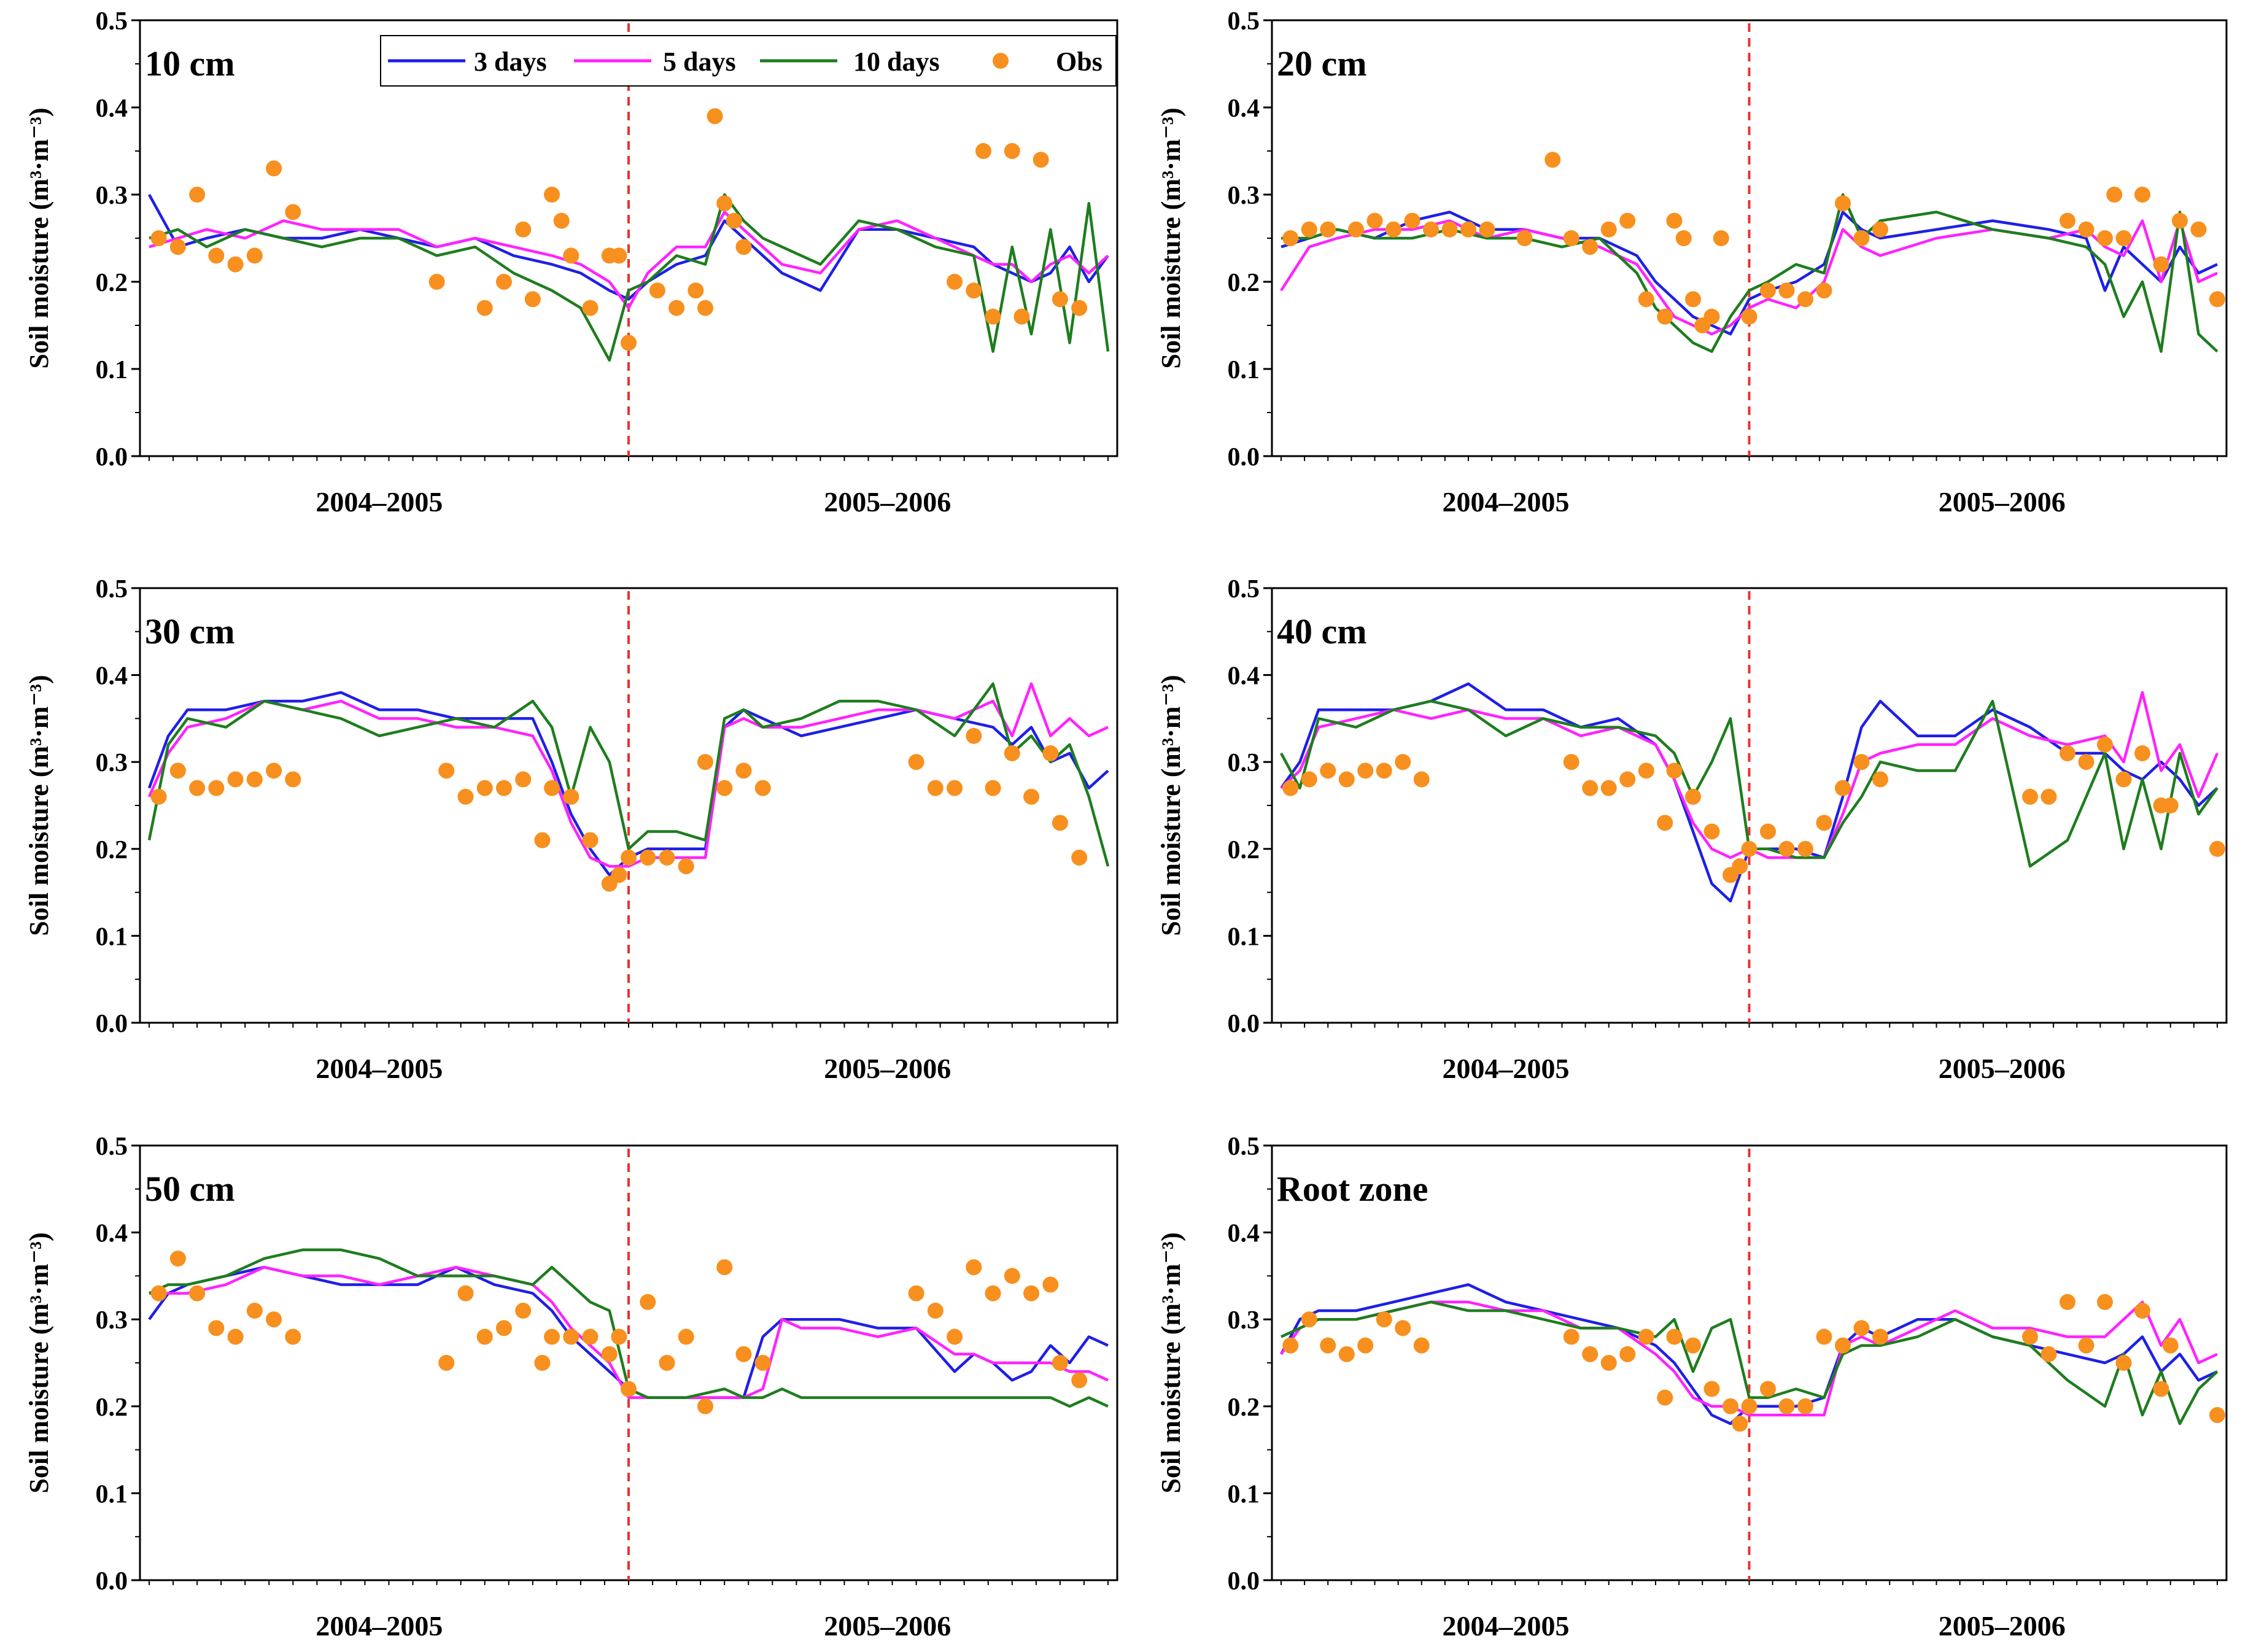 This screenshot has height=1652, width=2267. What do you see at coordinates (2002, 1626) in the screenshot?
I see `period-label: 2005–2006` at bounding box center [2002, 1626].